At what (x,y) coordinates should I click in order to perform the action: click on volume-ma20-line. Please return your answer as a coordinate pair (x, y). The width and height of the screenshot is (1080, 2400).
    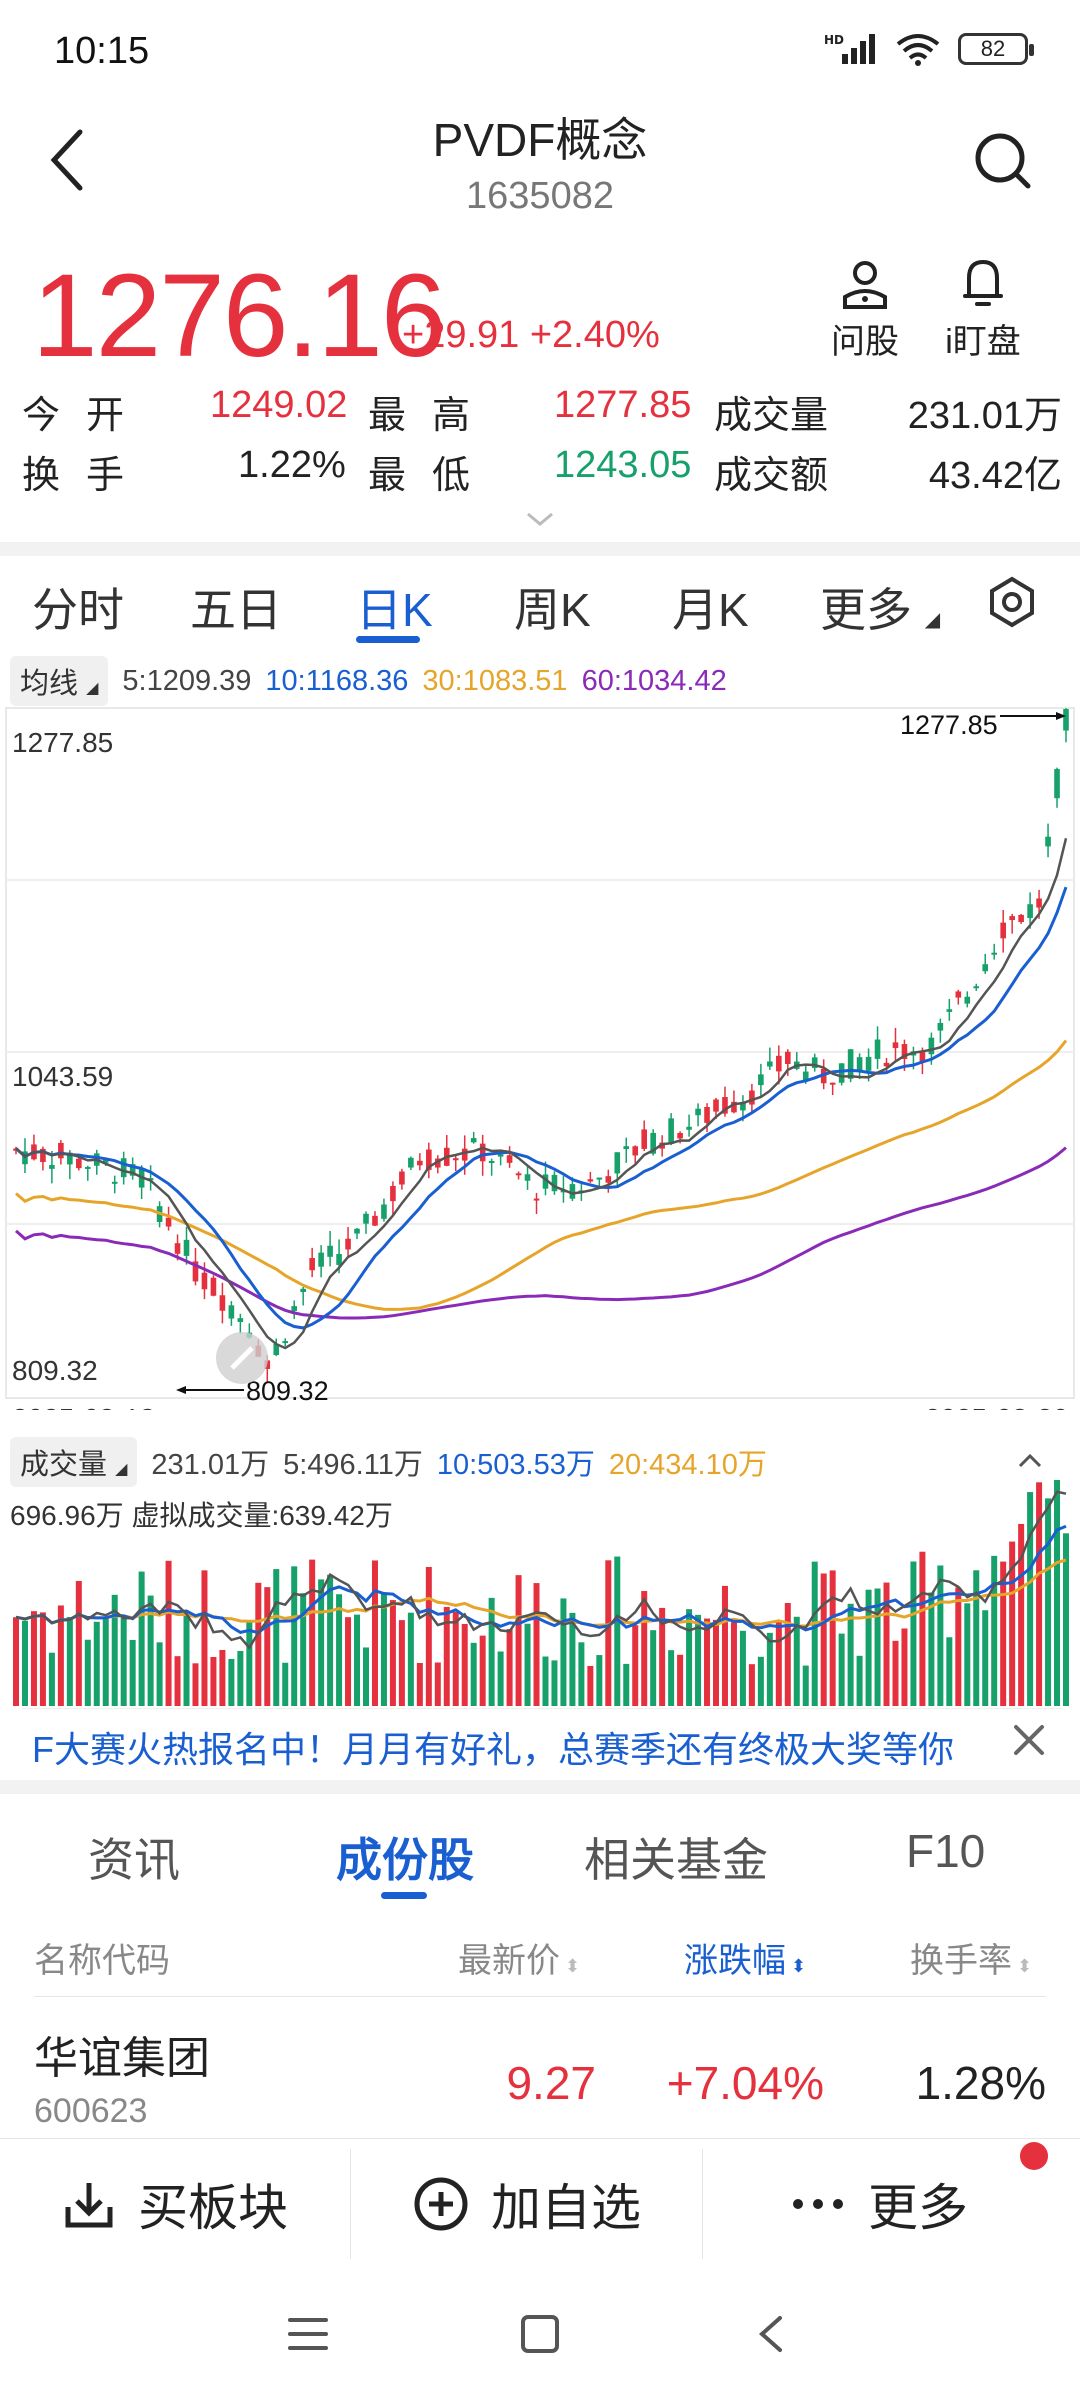
    Looking at the image, I should click on (541, 1593).